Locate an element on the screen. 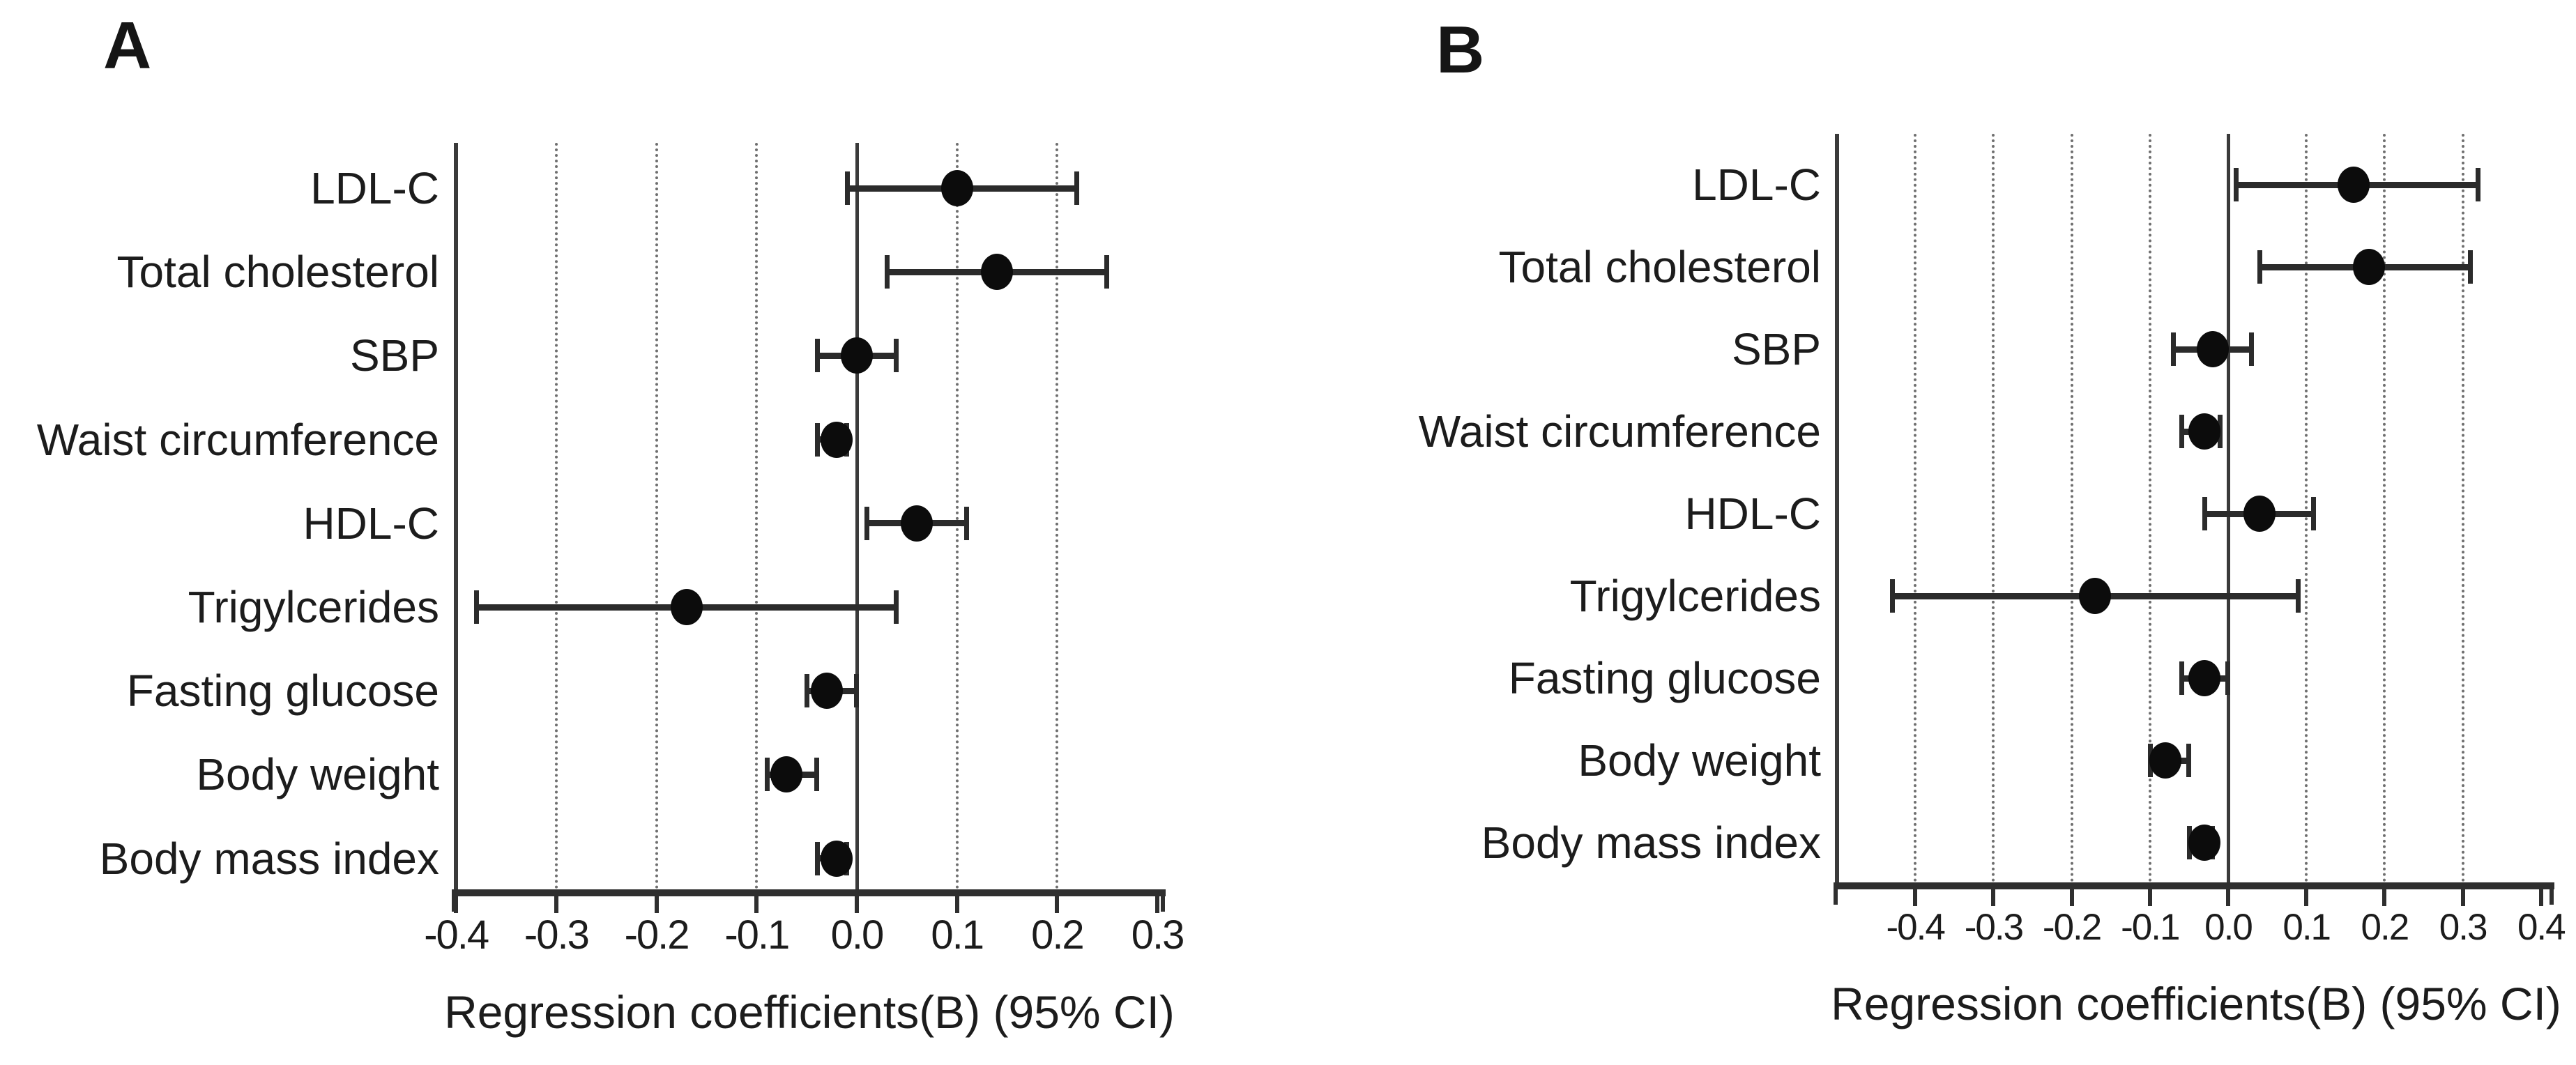  panel-letter: B is located at coordinates (1460, 50).